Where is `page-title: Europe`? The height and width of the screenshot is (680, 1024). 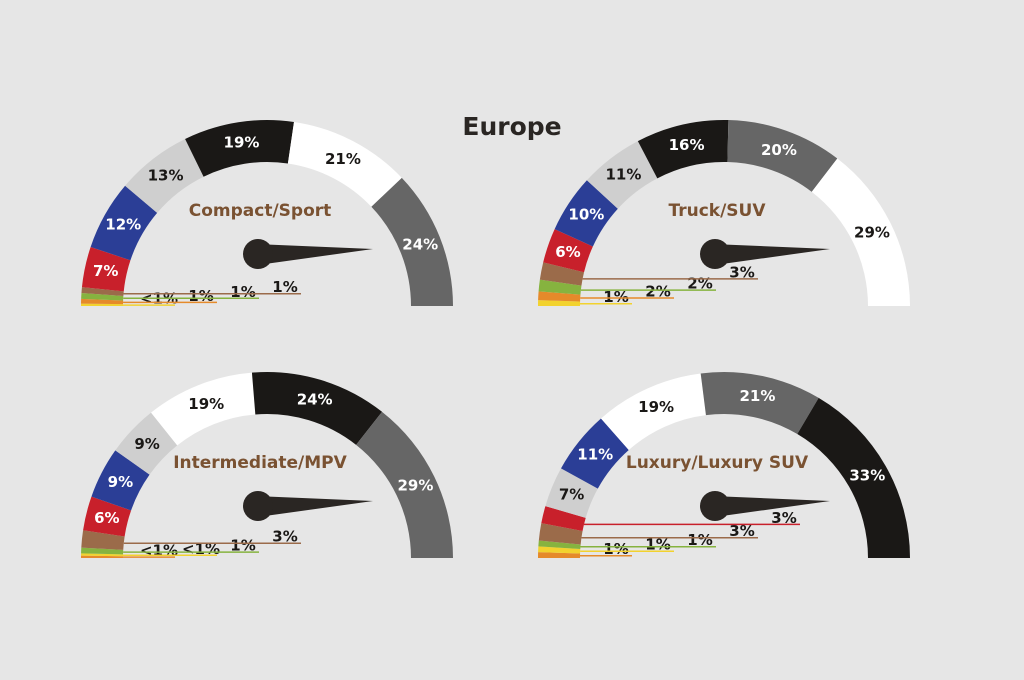 page-title: Europe is located at coordinates (512, 126).